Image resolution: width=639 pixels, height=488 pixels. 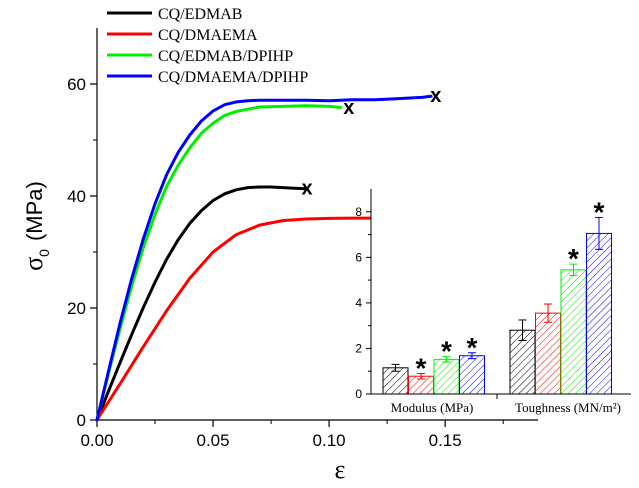 I want to click on legend-label: CQ/DMAEMA, so click(x=208, y=35).